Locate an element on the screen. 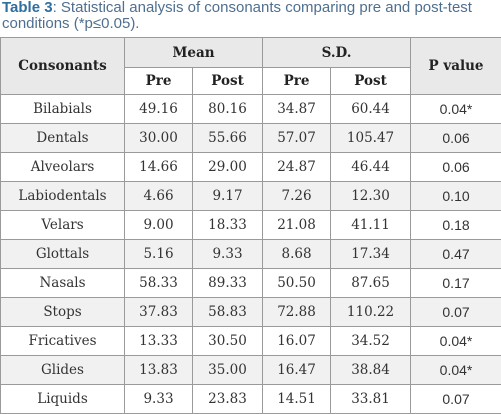  header-sd-pre: Pre is located at coordinates (297, 81).